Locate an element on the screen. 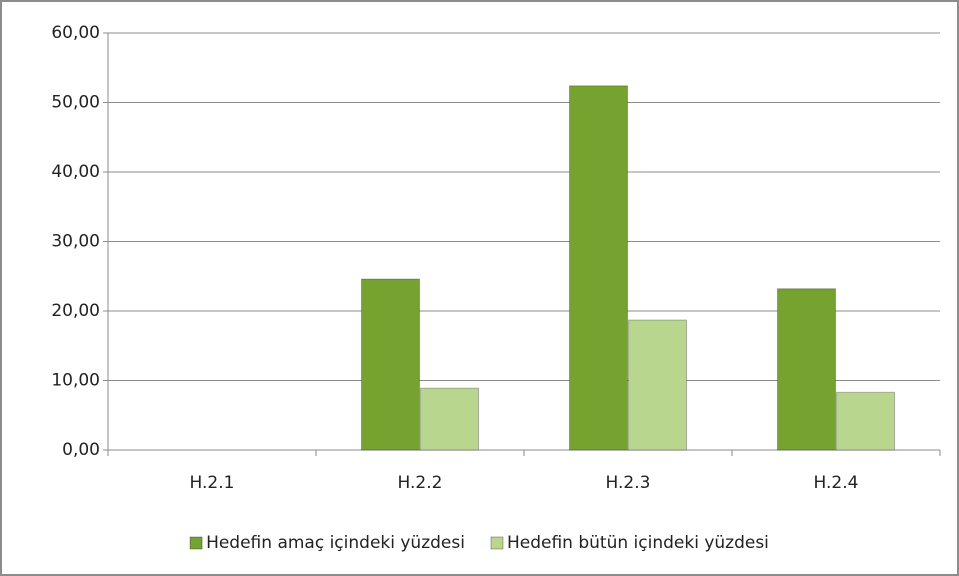  y-tick-label: 40,00 is located at coordinates (75, 172).